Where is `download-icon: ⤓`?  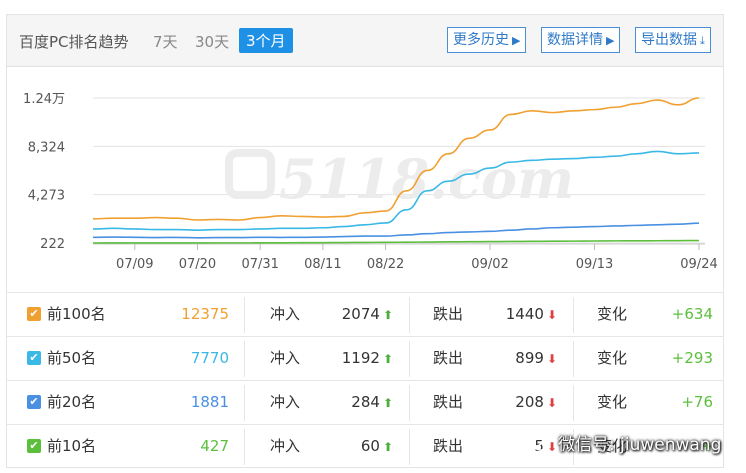 download-icon: ⤓ is located at coordinates (702, 40).